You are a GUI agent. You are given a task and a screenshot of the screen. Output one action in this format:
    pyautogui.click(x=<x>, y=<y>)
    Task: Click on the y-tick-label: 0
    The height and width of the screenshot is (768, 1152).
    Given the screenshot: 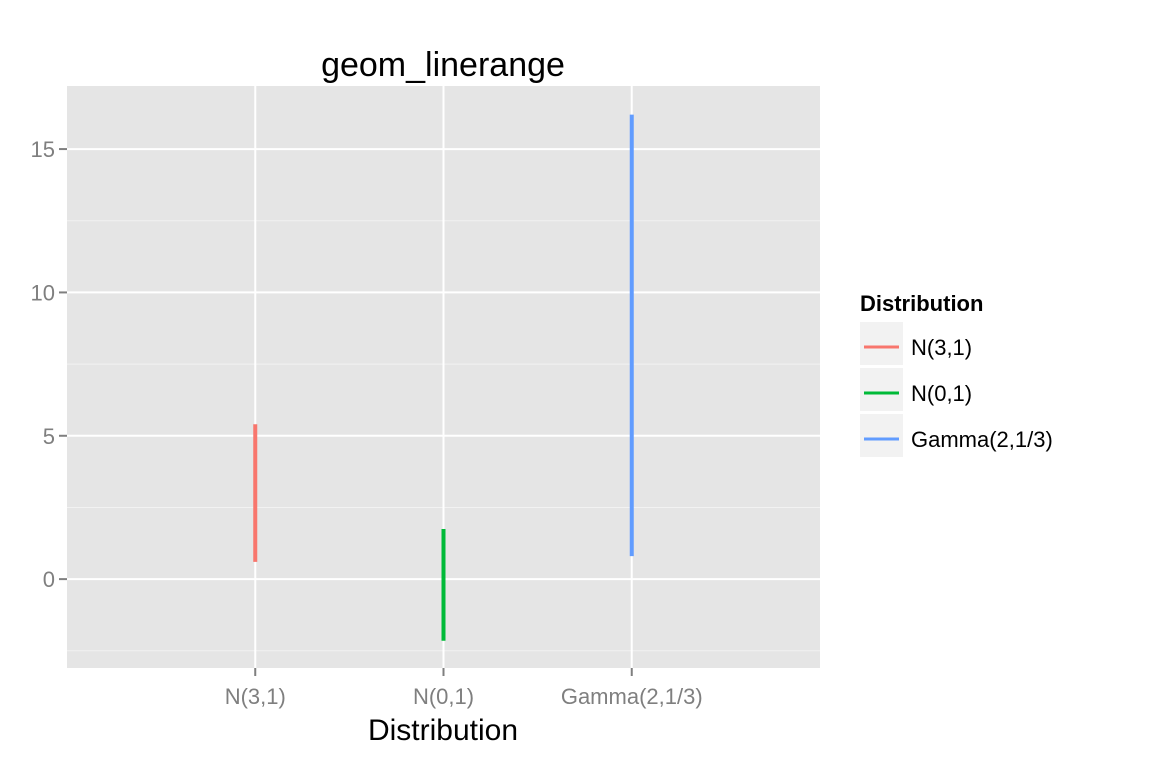 What is the action you would take?
    pyautogui.click(x=49, y=579)
    